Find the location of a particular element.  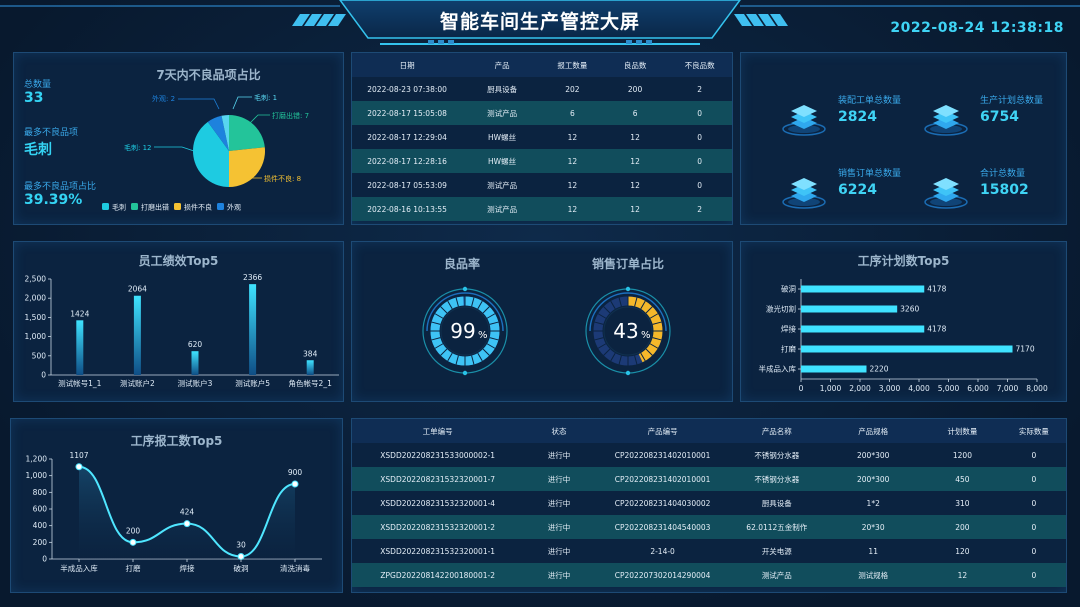

column-header: 良品数 is located at coordinates (635, 65).